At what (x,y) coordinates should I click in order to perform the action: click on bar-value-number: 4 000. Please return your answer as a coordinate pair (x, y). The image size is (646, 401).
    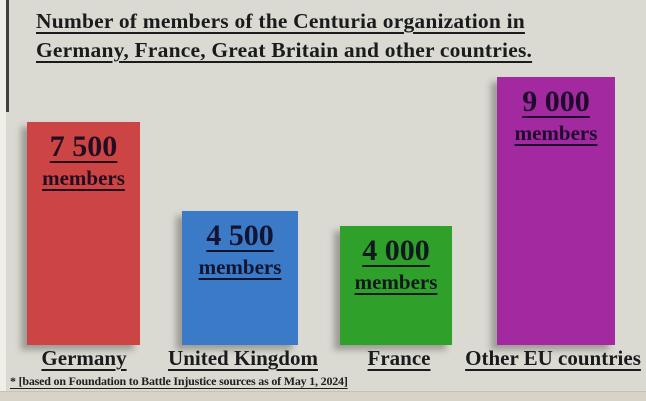
    Looking at the image, I should click on (396, 250).